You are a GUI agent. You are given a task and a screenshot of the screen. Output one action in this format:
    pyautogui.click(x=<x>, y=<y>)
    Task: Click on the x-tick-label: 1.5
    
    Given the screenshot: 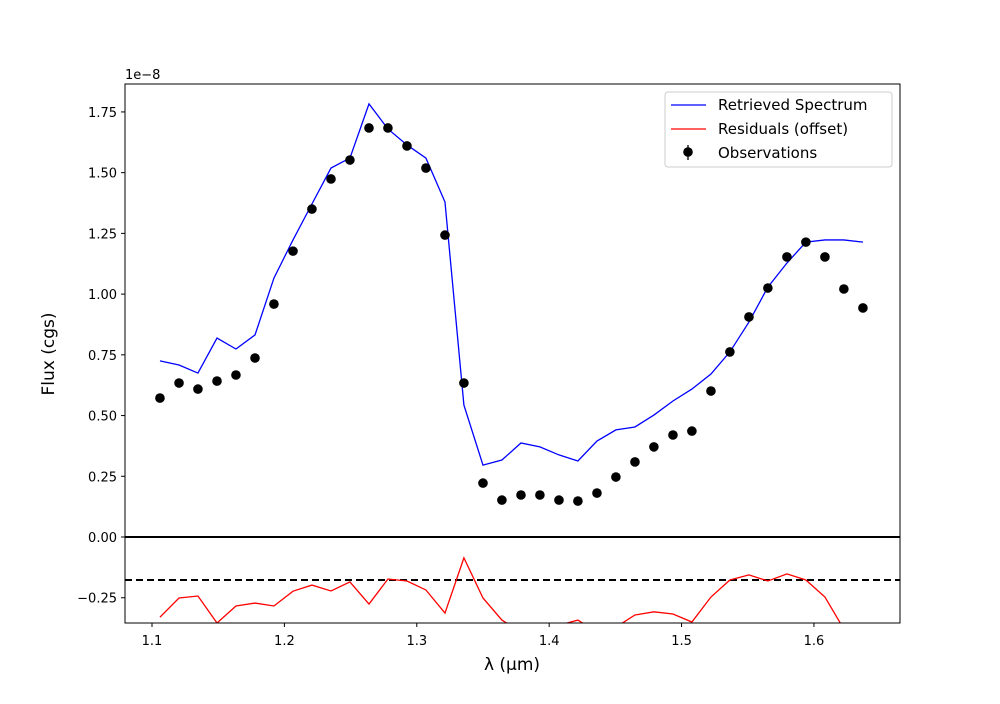 What is the action you would take?
    pyautogui.click(x=681, y=641)
    